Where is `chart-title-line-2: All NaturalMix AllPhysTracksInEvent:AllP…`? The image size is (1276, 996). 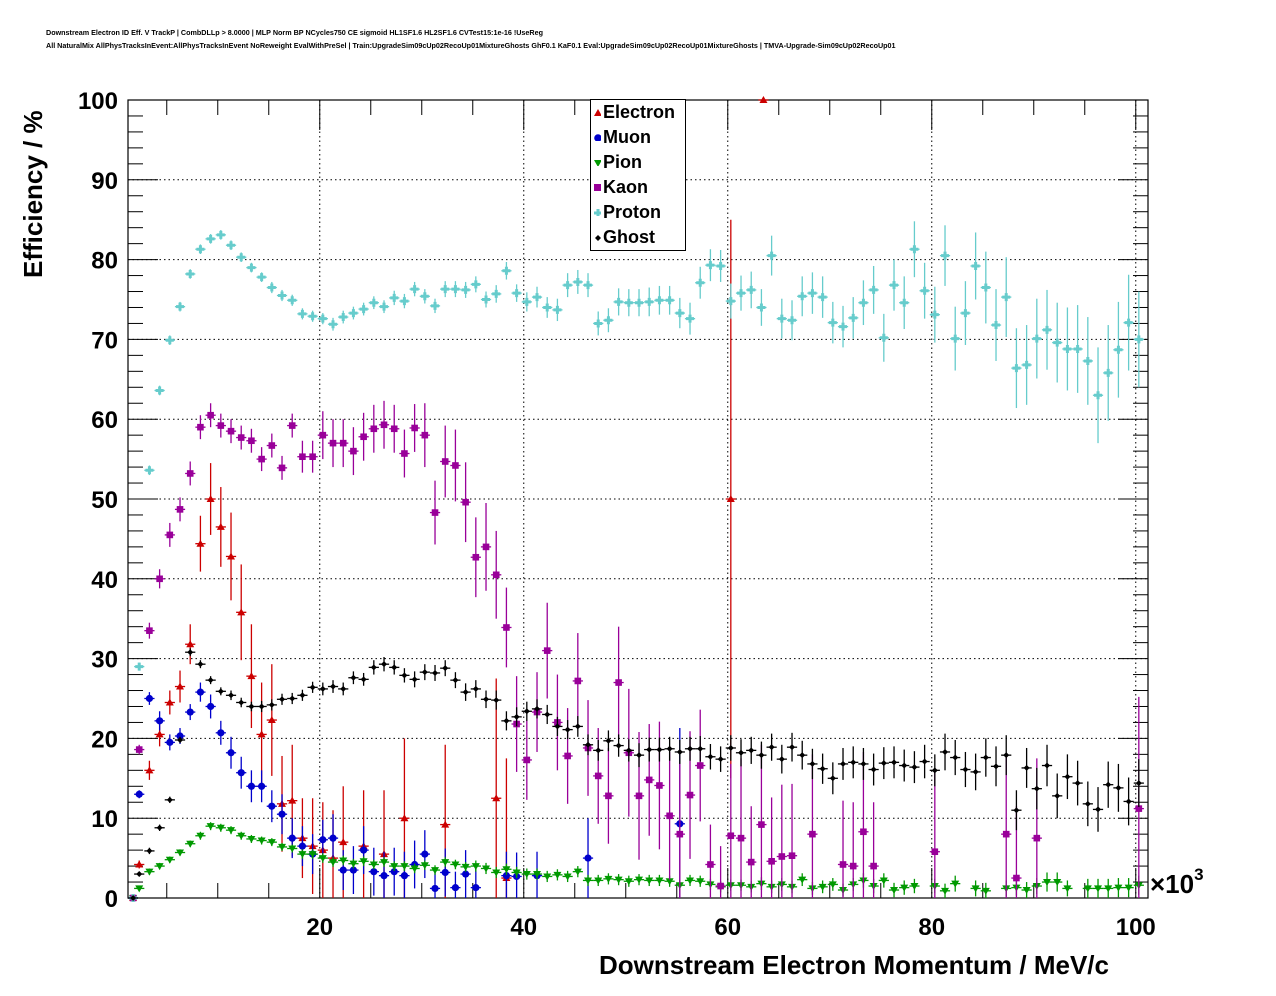
chart-title-line-2: All NaturalMix AllPhysTracksInEvent:AllP… is located at coordinates (471, 45).